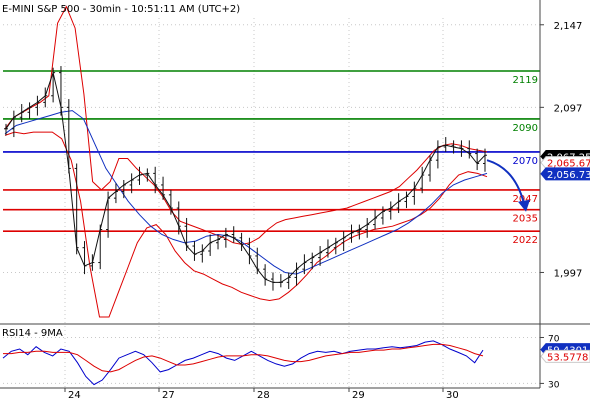 The width and height of the screenshot is (590, 400). Describe the element at coordinates (263, 395) in the screenshot. I see `date-tick-label-28: 28` at that location.